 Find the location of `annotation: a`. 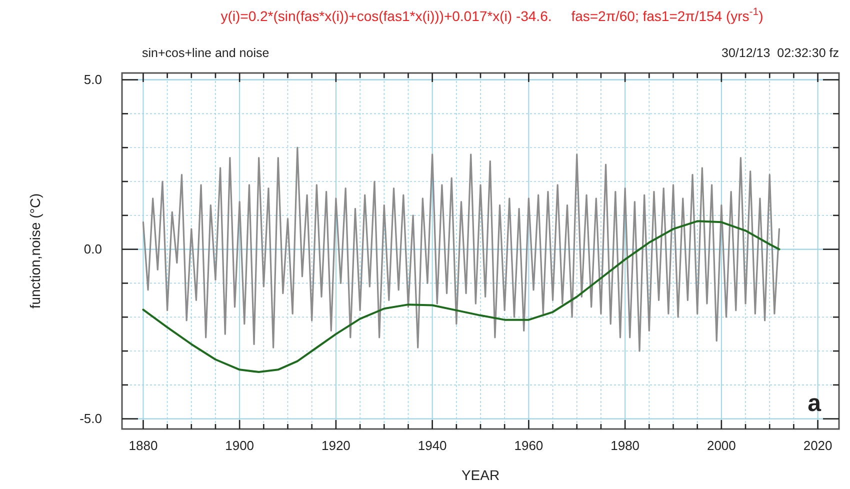

annotation: a is located at coordinates (815, 403).